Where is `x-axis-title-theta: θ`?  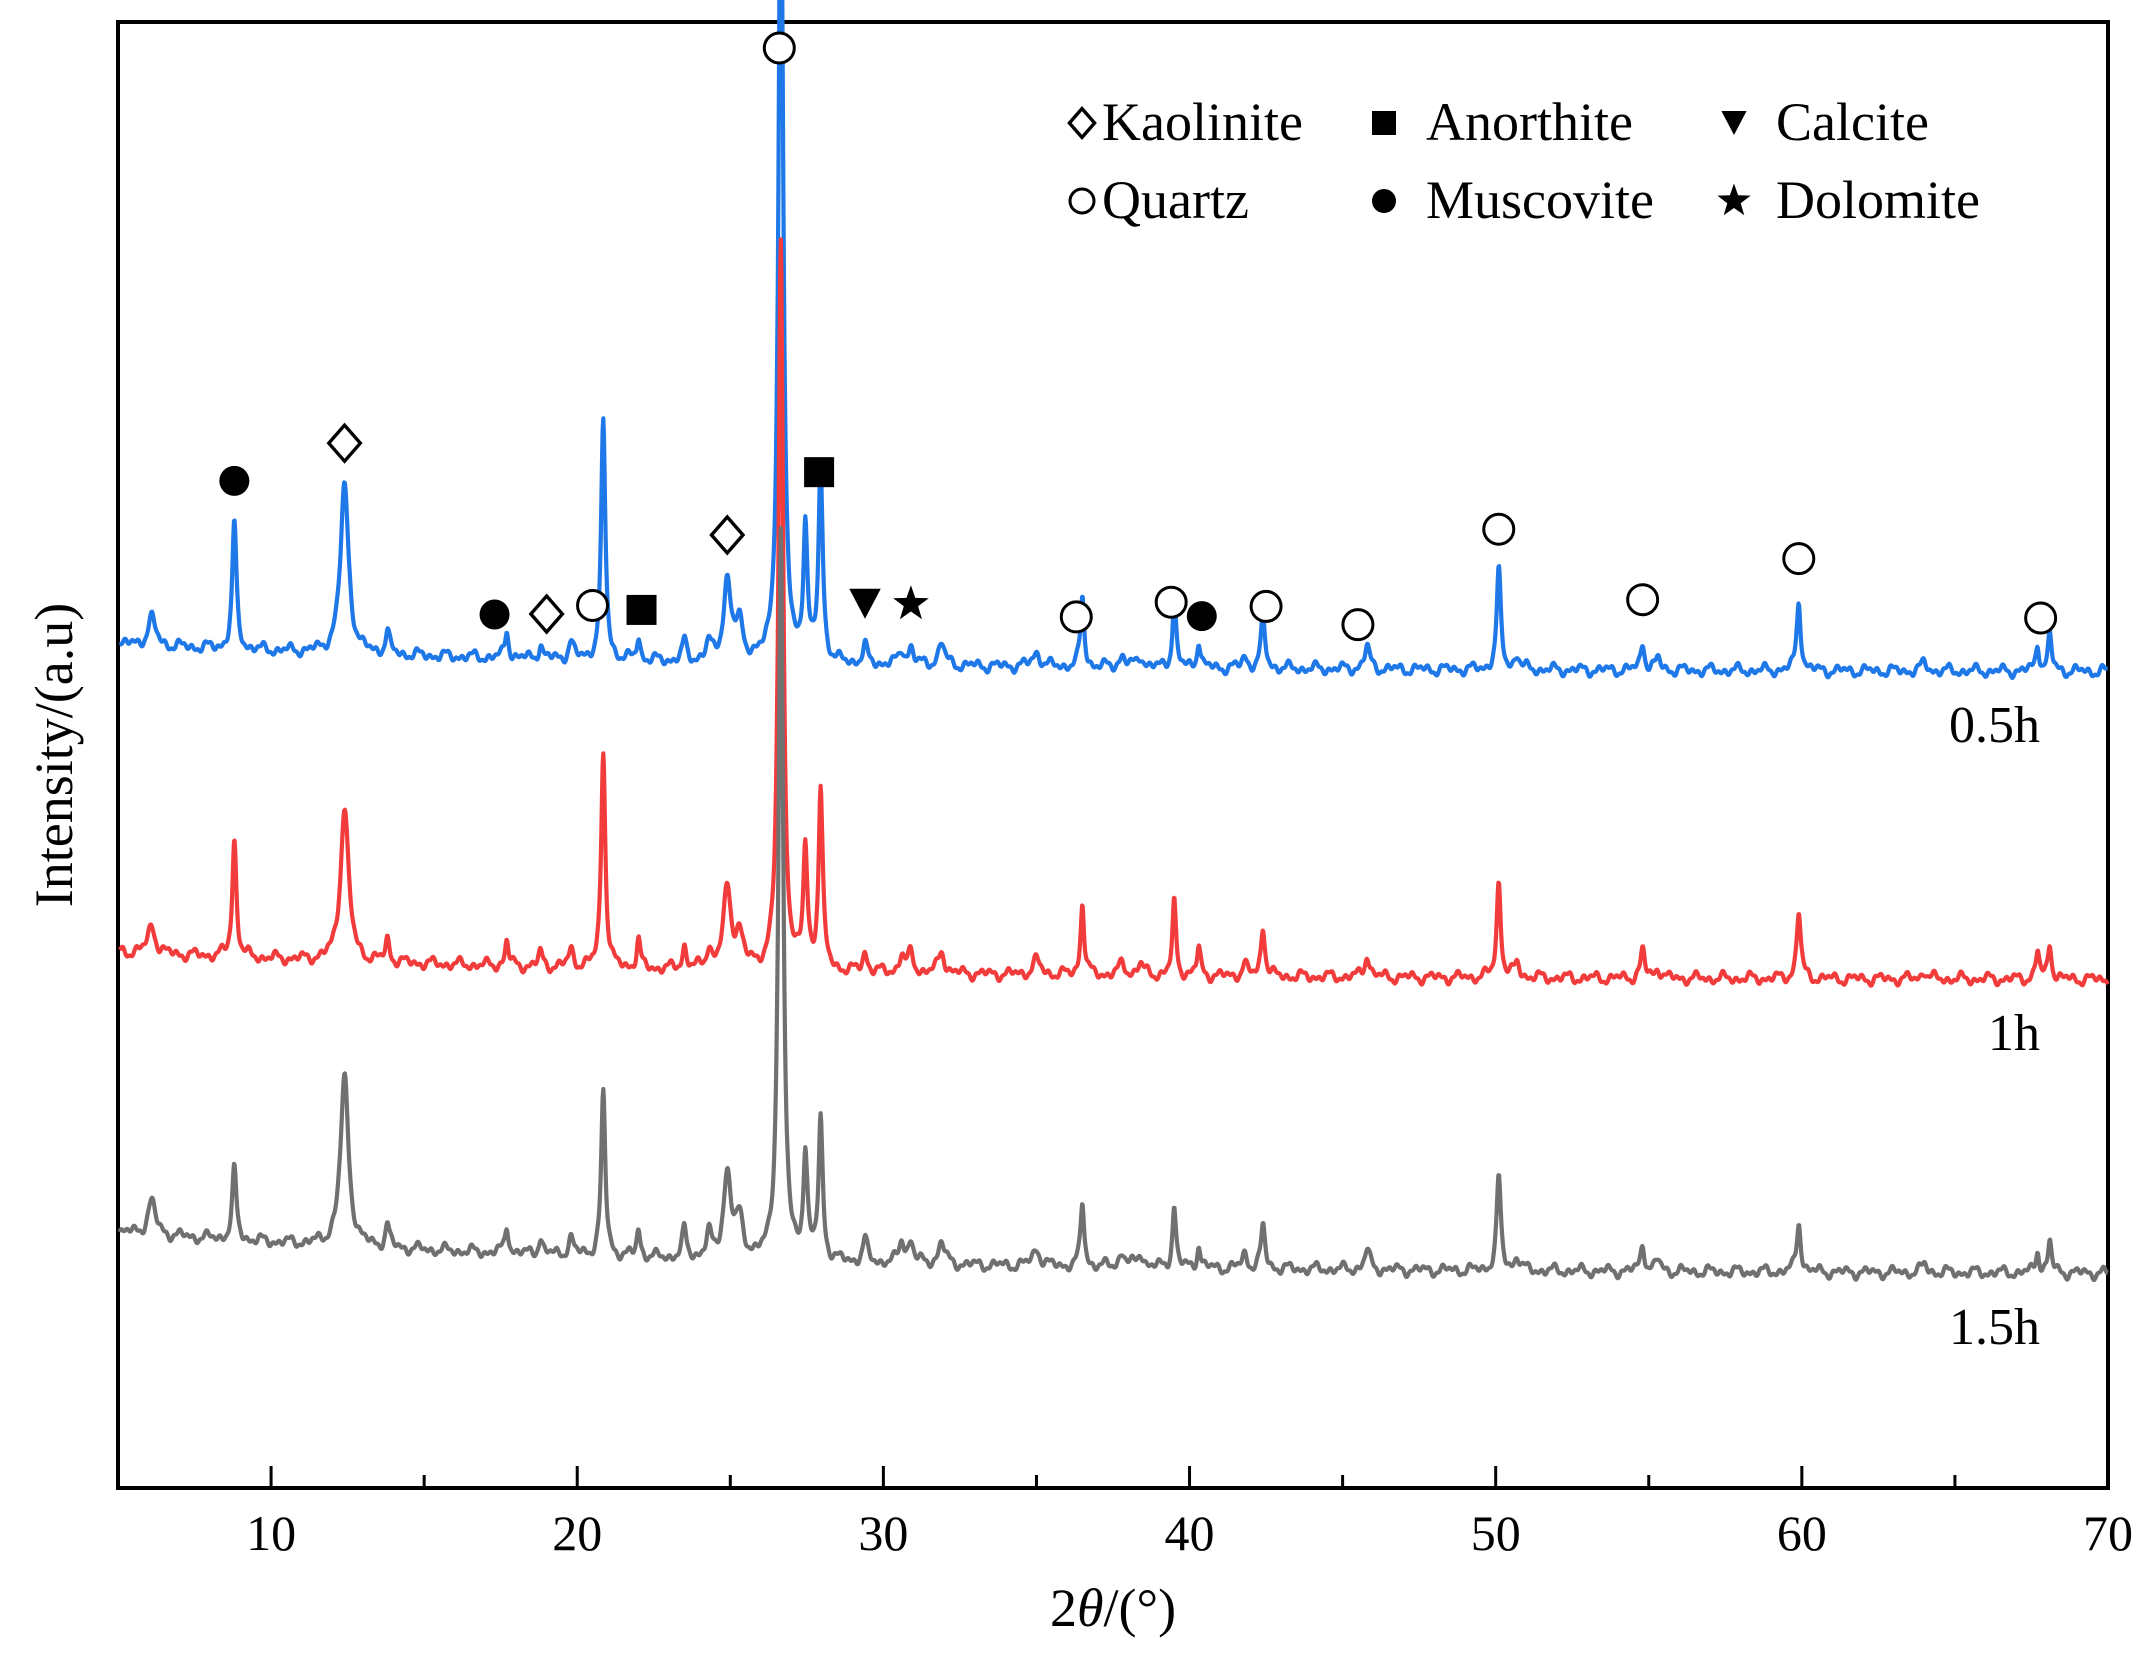
x-axis-title-theta: θ is located at coordinates (1090, 1608).